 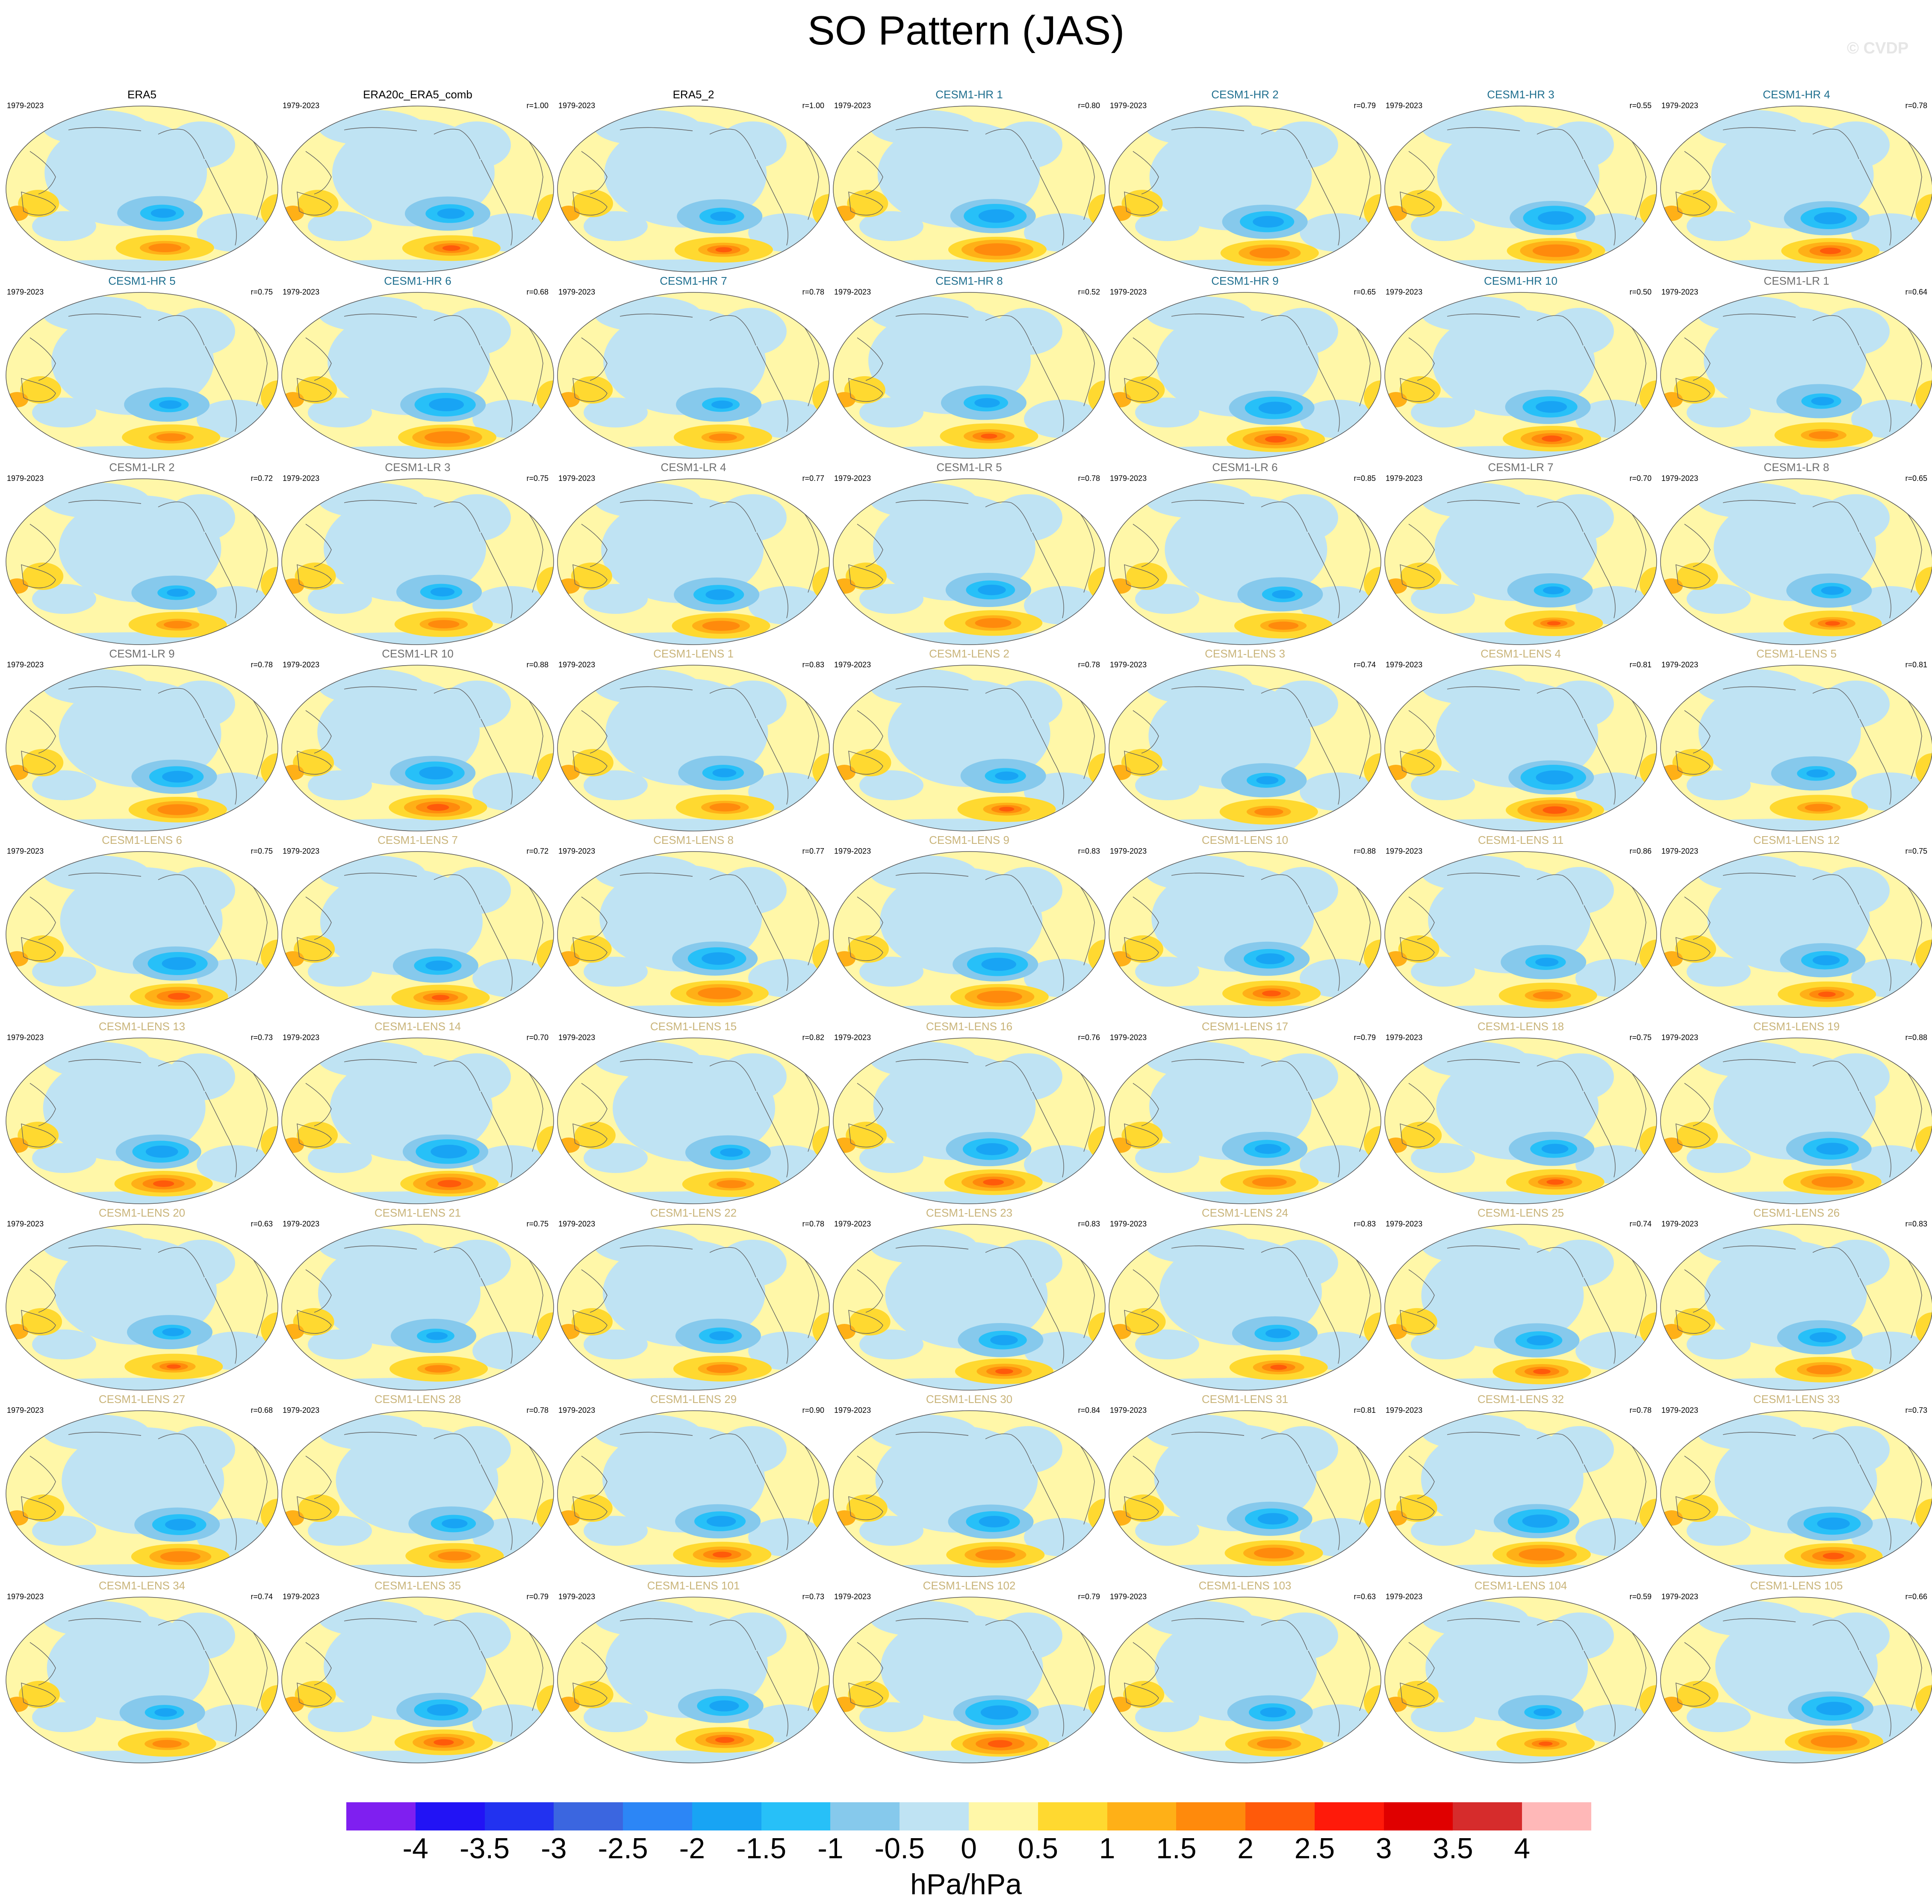 What do you see at coordinates (1038, 1848) in the screenshot?
I see `colorbar-tick-label: 0.5` at bounding box center [1038, 1848].